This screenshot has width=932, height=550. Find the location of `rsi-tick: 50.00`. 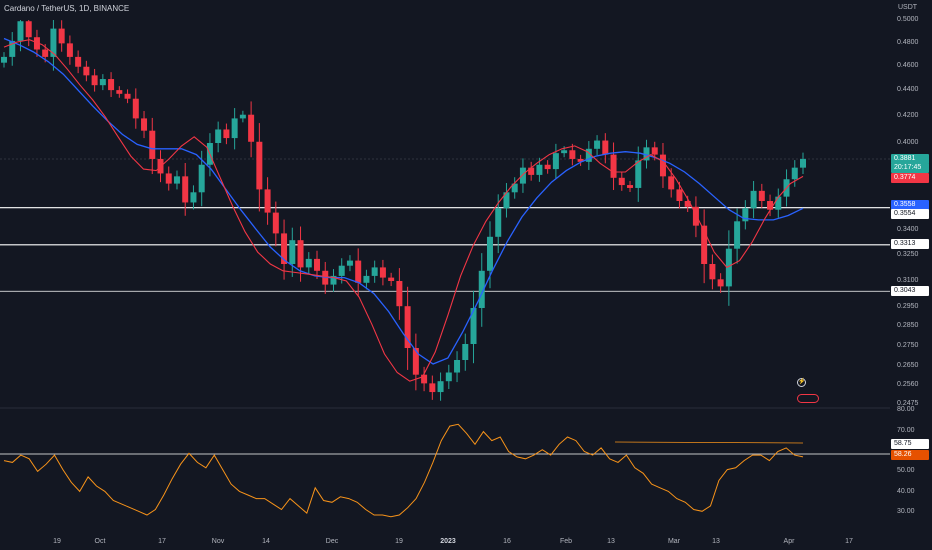

rsi-tick: 50.00 is located at coordinates (906, 470).